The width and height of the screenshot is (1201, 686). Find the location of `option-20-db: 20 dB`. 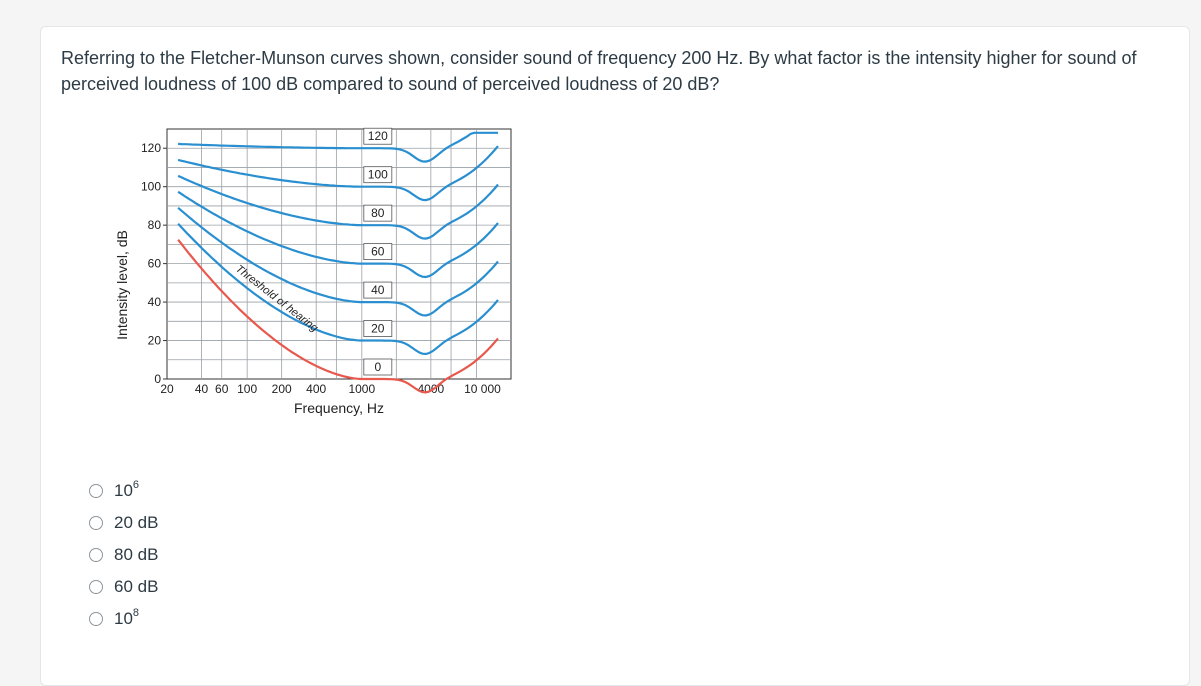

option-20-db: 20 dB is located at coordinates (123, 523).